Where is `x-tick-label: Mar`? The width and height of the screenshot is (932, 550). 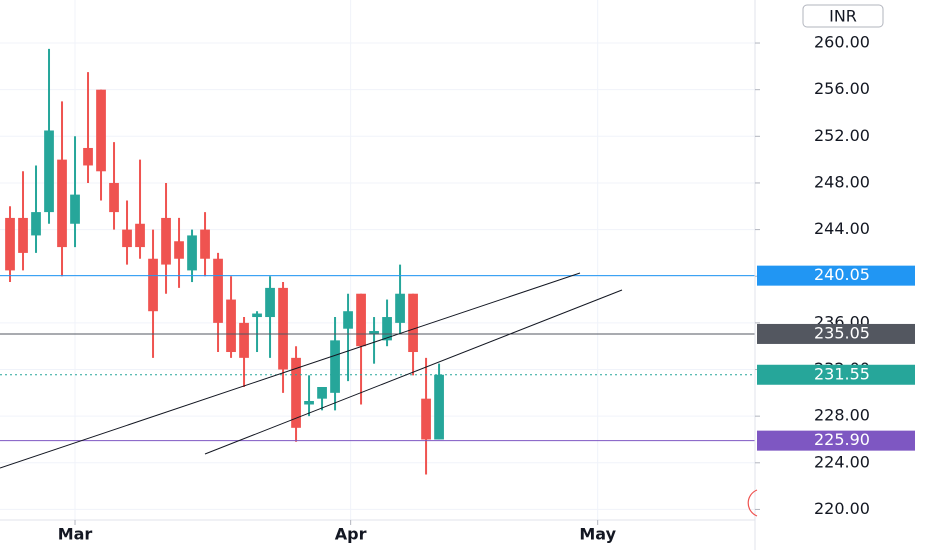 x-tick-label: Mar is located at coordinates (75, 534).